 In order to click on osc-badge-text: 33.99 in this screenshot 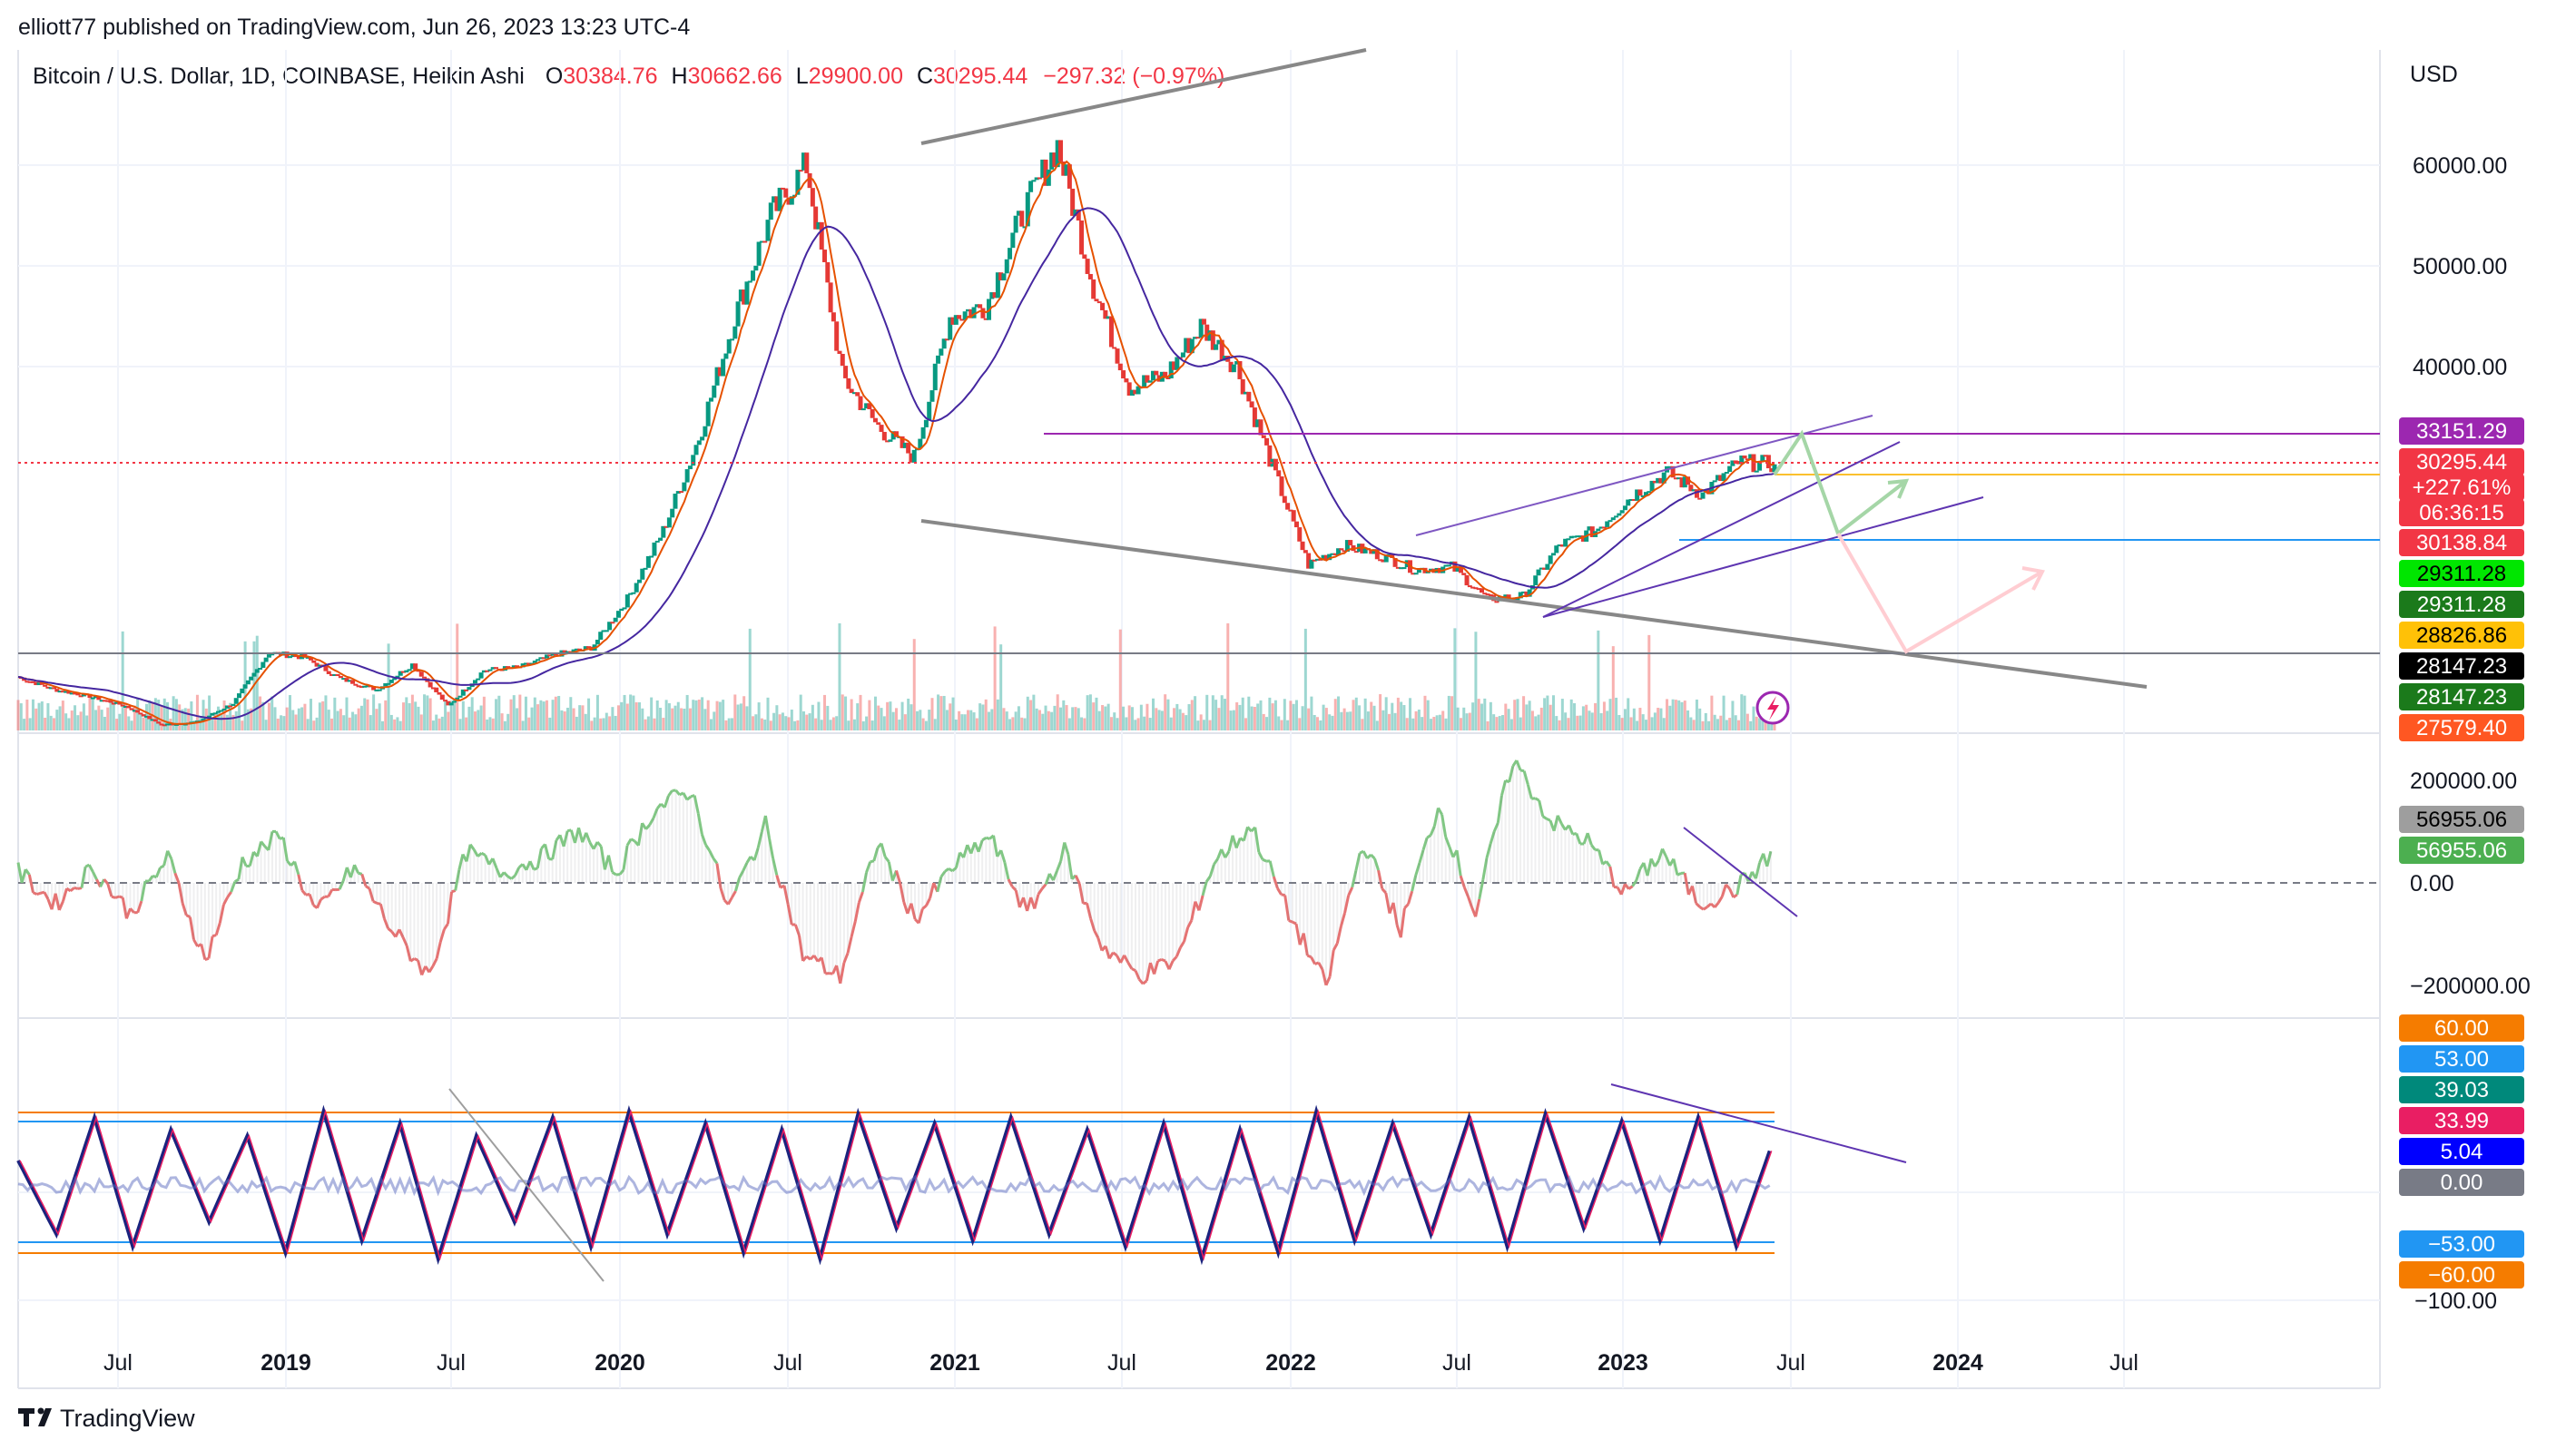, I will do `click(2461, 1121)`.